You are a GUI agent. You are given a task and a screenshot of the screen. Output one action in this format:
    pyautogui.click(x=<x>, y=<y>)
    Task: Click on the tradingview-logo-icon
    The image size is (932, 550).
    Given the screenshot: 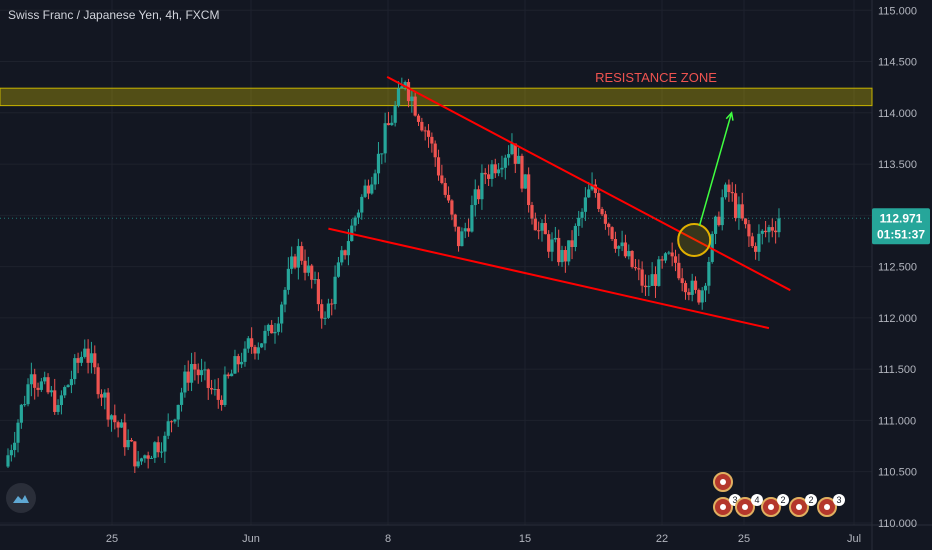 What is the action you would take?
    pyautogui.click(x=21, y=498)
    